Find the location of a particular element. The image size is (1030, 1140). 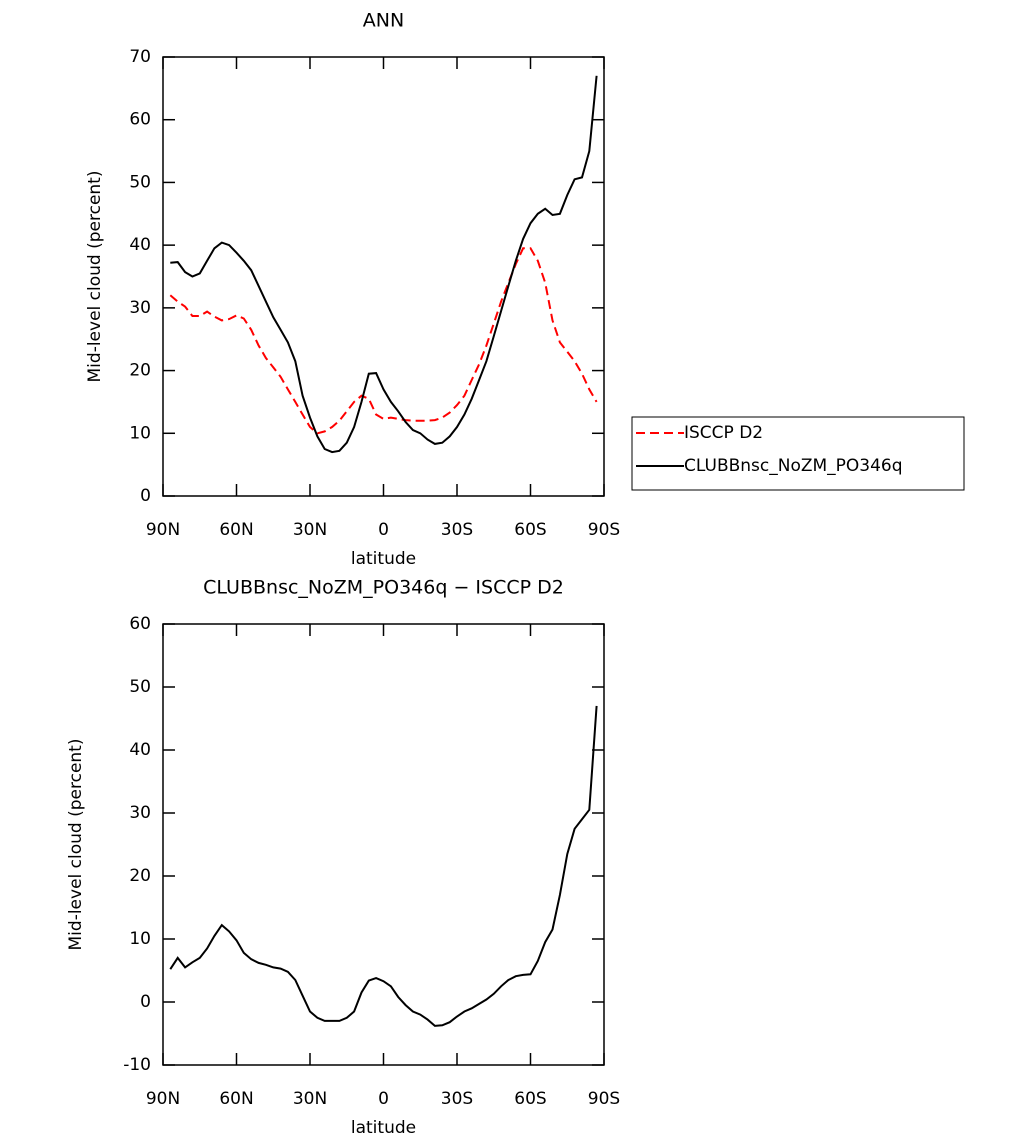

chart-title: ANN is located at coordinates (383, 21).